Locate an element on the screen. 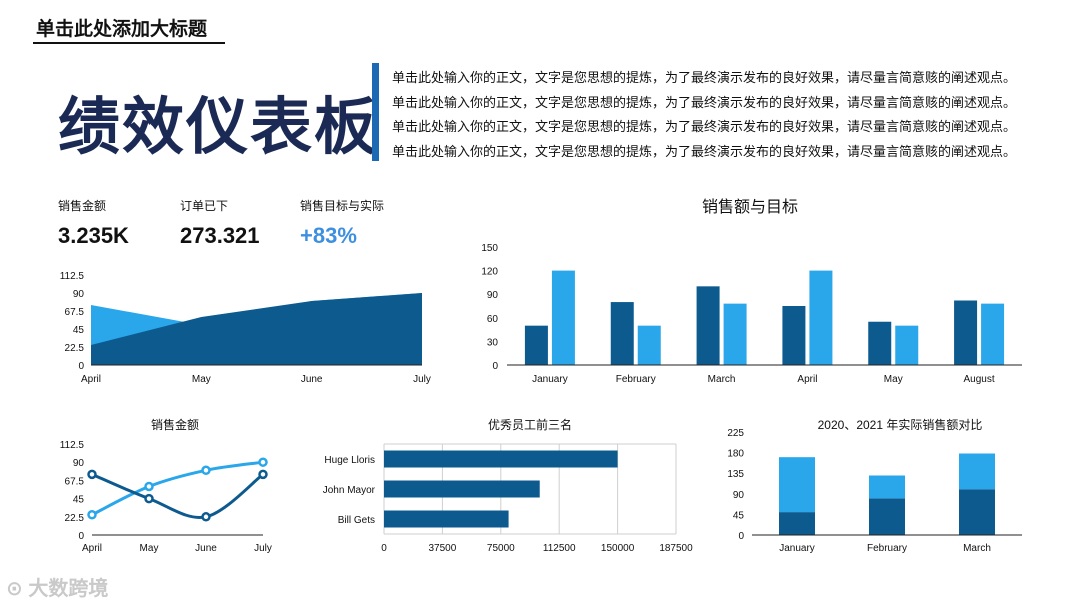 Image resolution: width=1080 pixels, height=608 pixels. kpi-label-sales: 销售金额 is located at coordinates (82, 206).